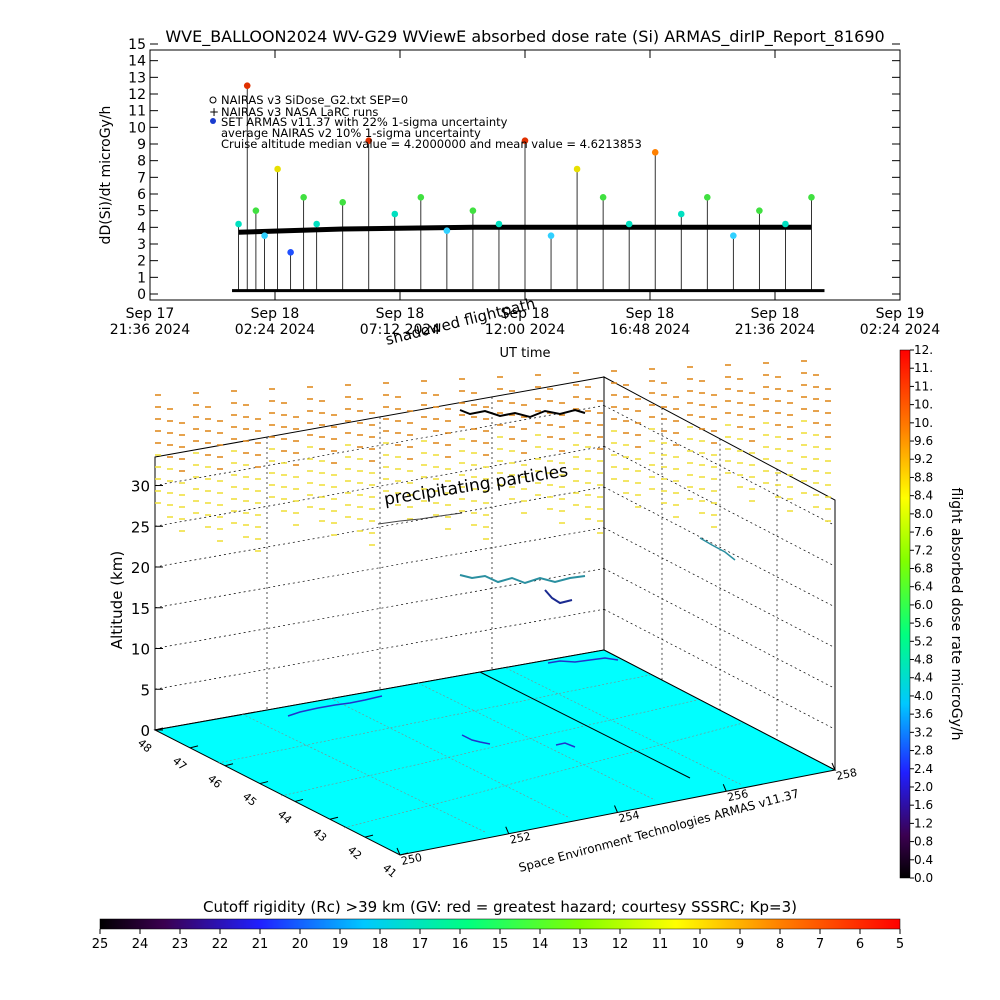 The width and height of the screenshot is (1000, 1000). I want to click on right-colorbar-tick-label: 10., so click(923, 405).